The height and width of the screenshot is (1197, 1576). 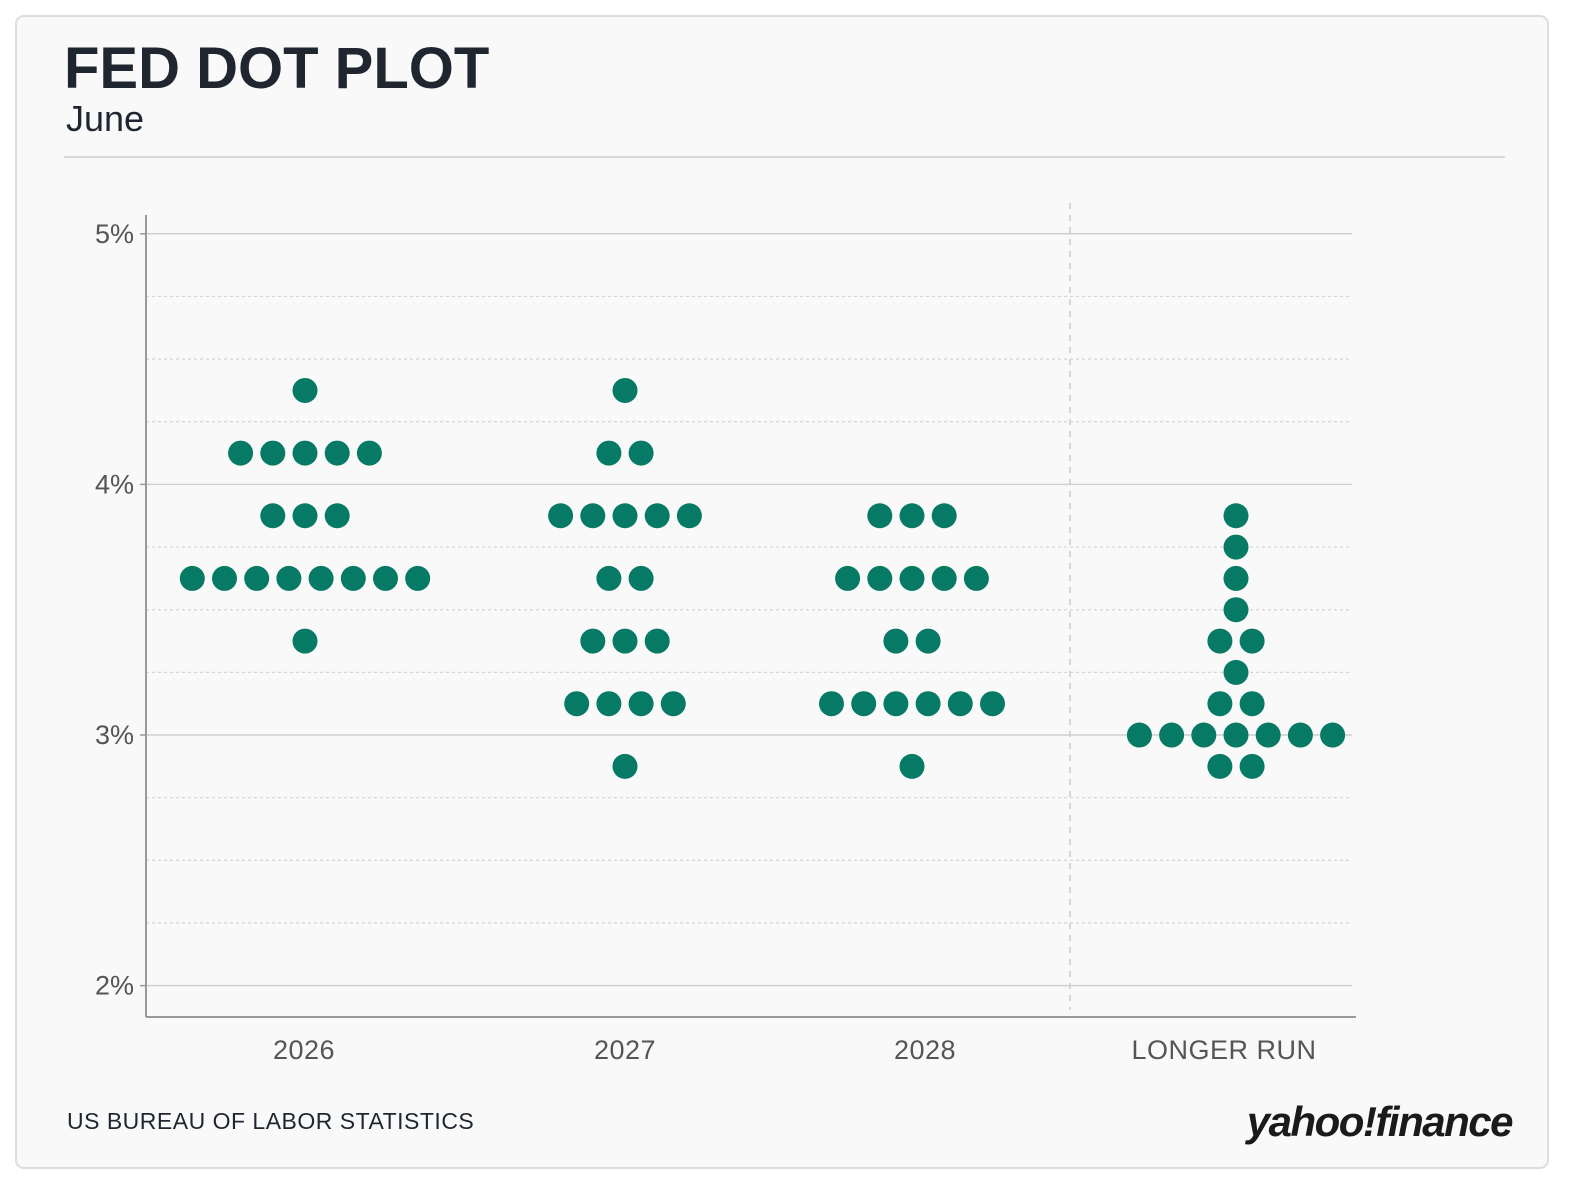 What do you see at coordinates (304, 1050) in the screenshot?
I see `x-tick-label: 2026` at bounding box center [304, 1050].